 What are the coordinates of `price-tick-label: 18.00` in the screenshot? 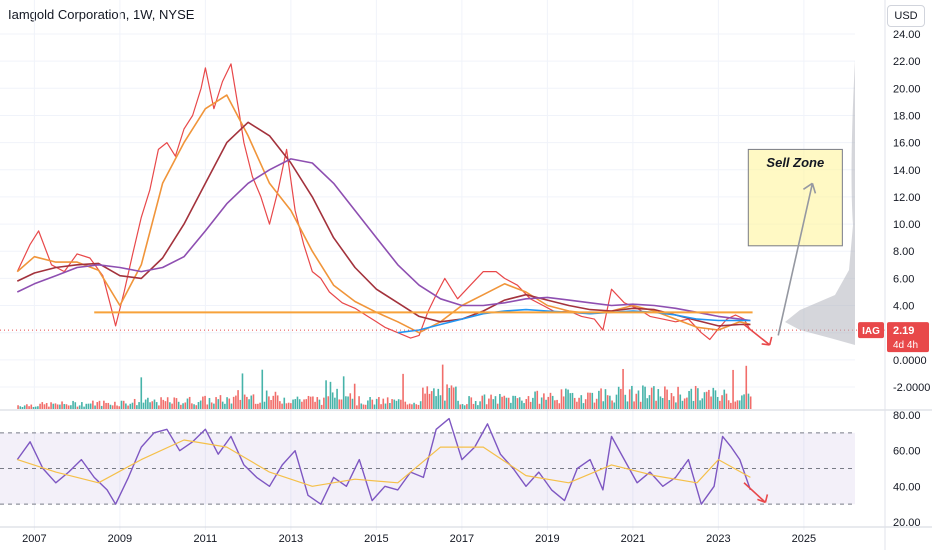 It's located at (907, 116).